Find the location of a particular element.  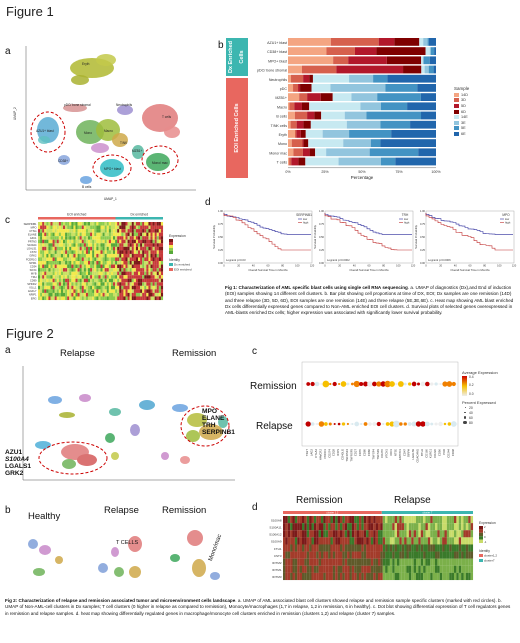

survival-xlabel: Overall Survival Time in Months is located at coordinates (470, 270).